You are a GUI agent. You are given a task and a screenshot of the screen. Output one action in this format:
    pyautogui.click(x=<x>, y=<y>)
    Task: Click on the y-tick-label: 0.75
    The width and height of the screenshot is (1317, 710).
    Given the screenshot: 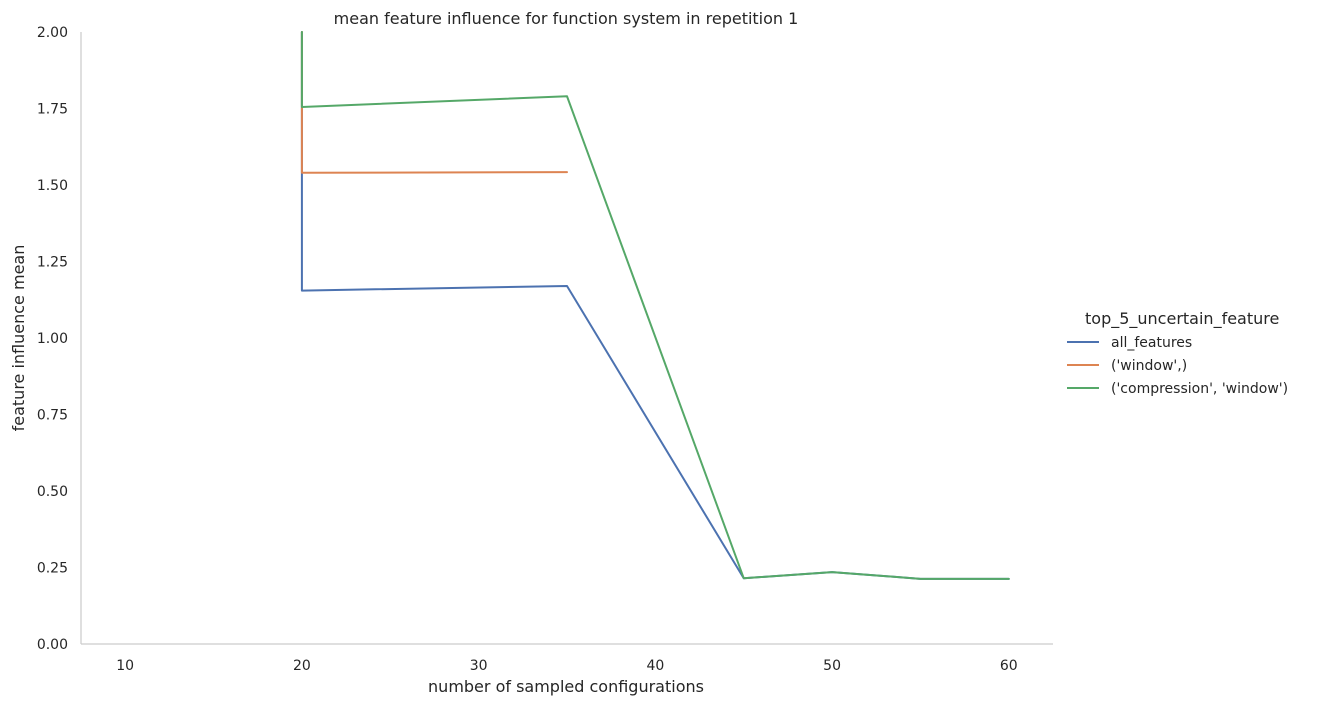 What is the action you would take?
    pyautogui.click(x=52, y=416)
    